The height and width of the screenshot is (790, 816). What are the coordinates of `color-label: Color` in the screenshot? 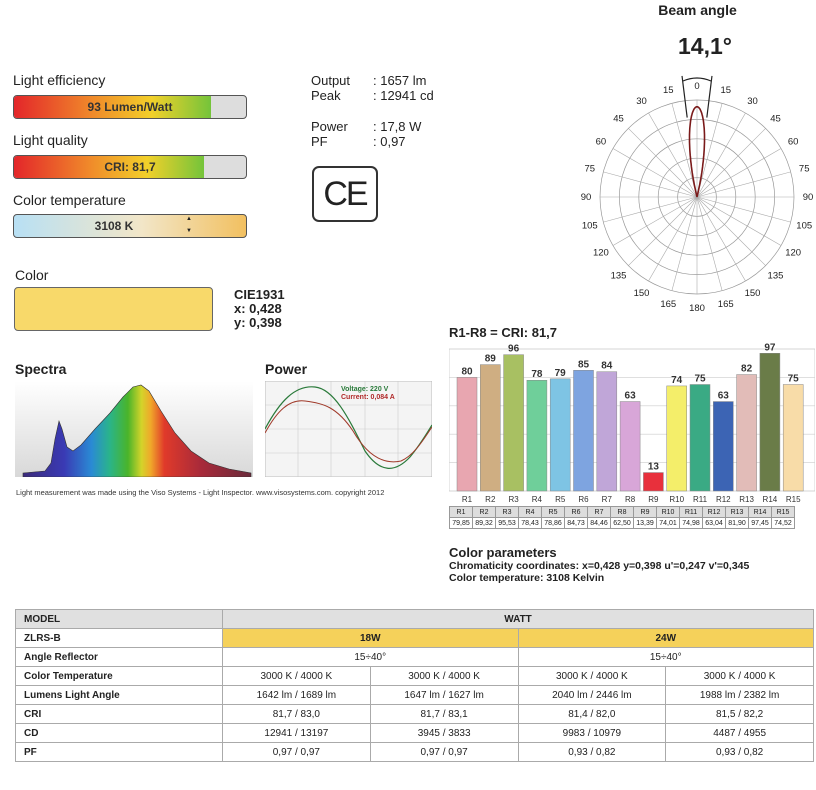 It's located at (32, 275).